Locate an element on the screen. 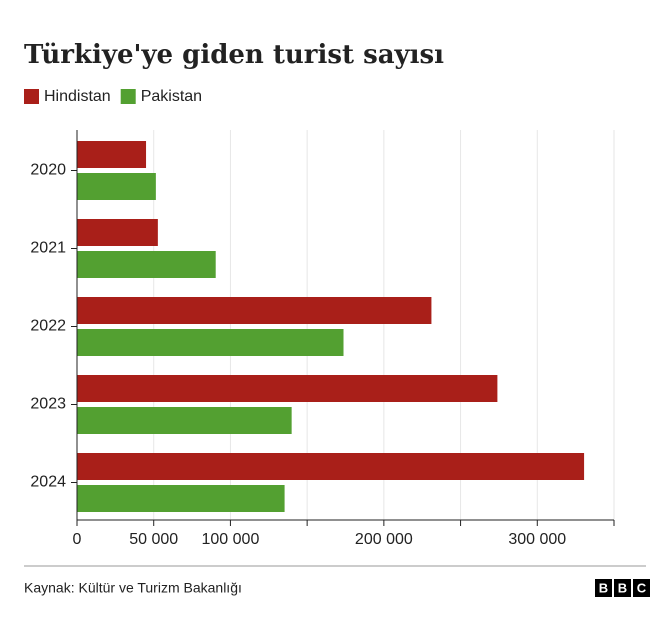 The width and height of the screenshot is (670, 618). chart-title: Türkiye'ye giden turist sayısı is located at coordinates (234, 55).